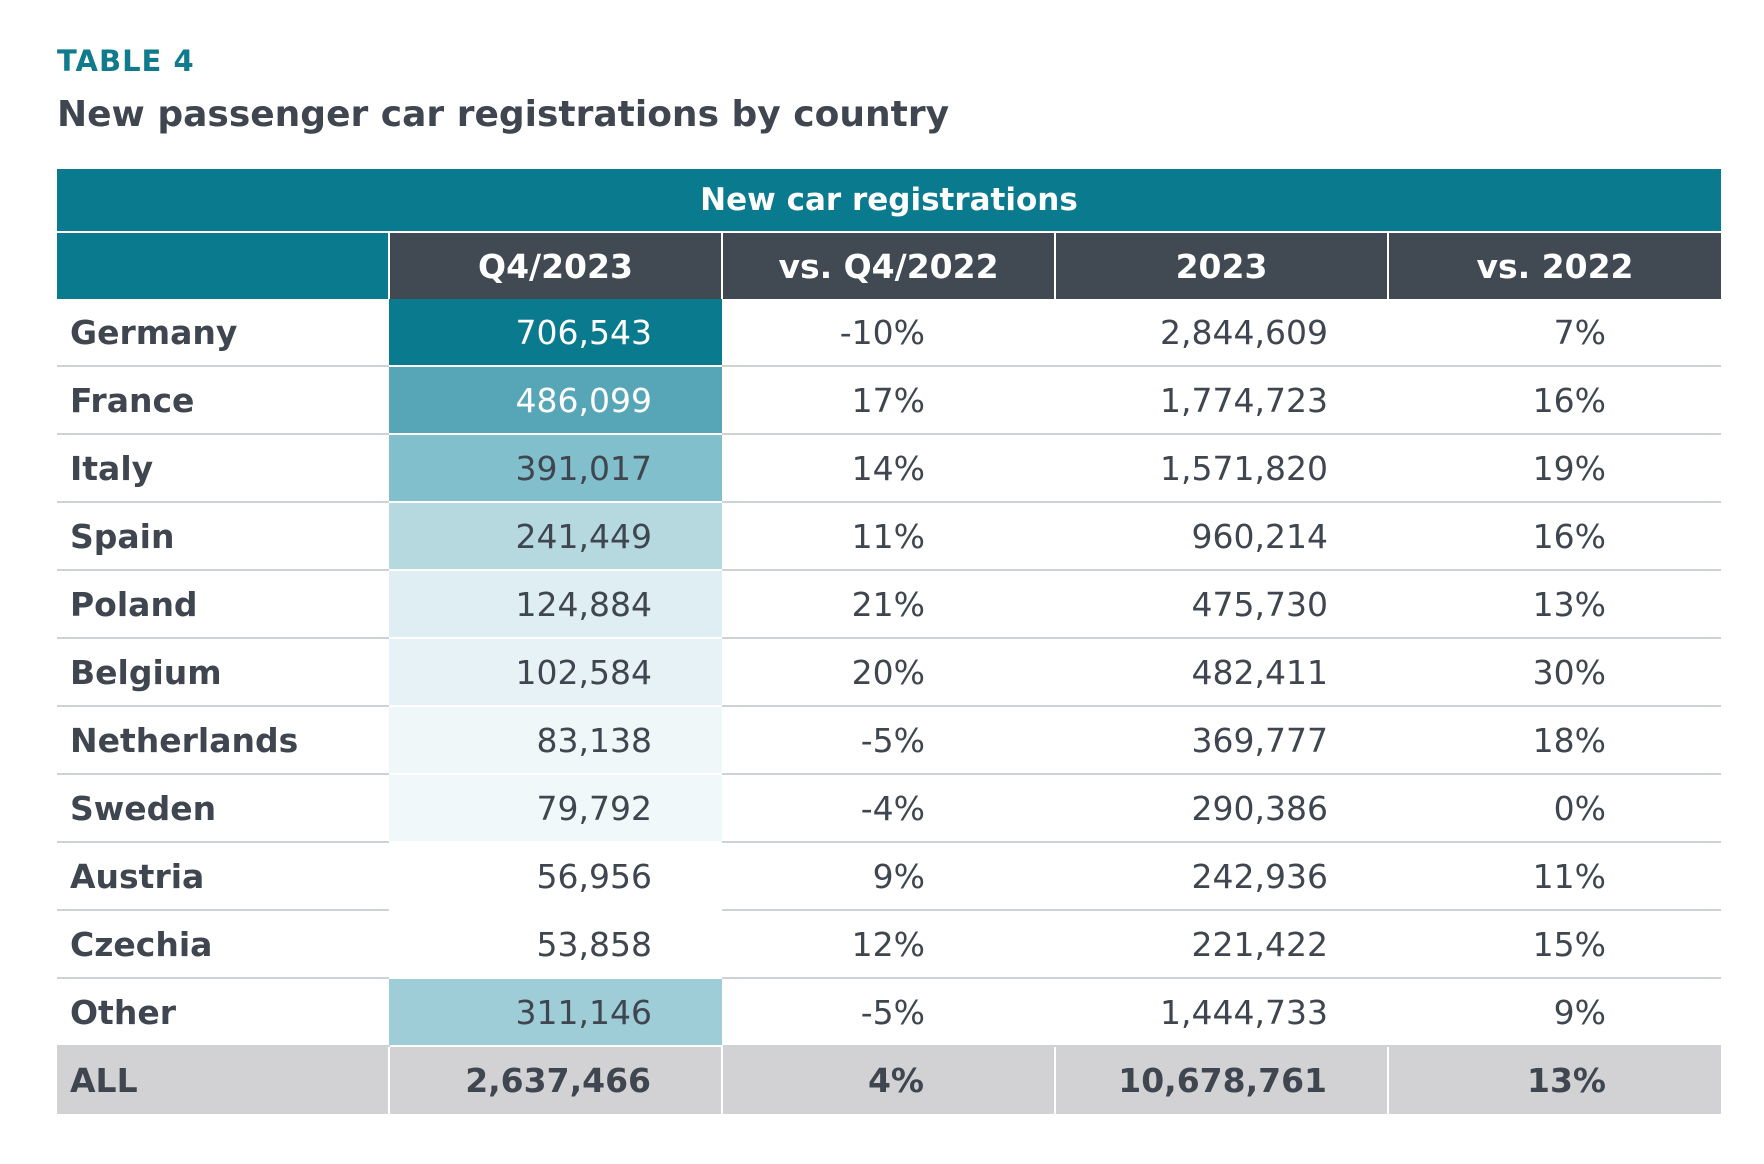 The image size is (1764, 1164). I want to click on q4-2023-cell: 102,584, so click(555, 672).